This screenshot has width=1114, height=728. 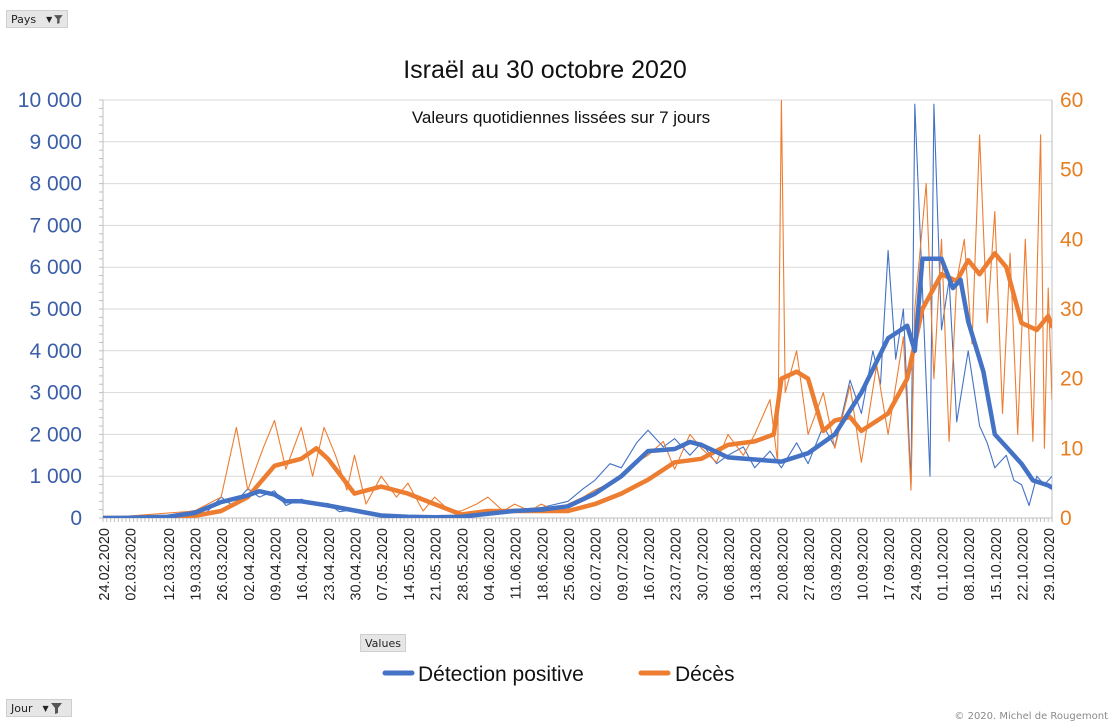 I want to click on x-tick-label: 22.10.2020, so click(x=1024, y=564).